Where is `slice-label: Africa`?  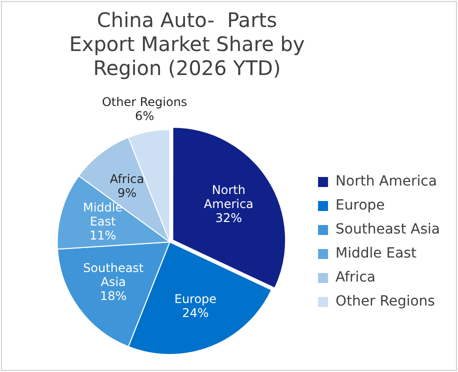 slice-label: Africa is located at coordinates (127, 179).